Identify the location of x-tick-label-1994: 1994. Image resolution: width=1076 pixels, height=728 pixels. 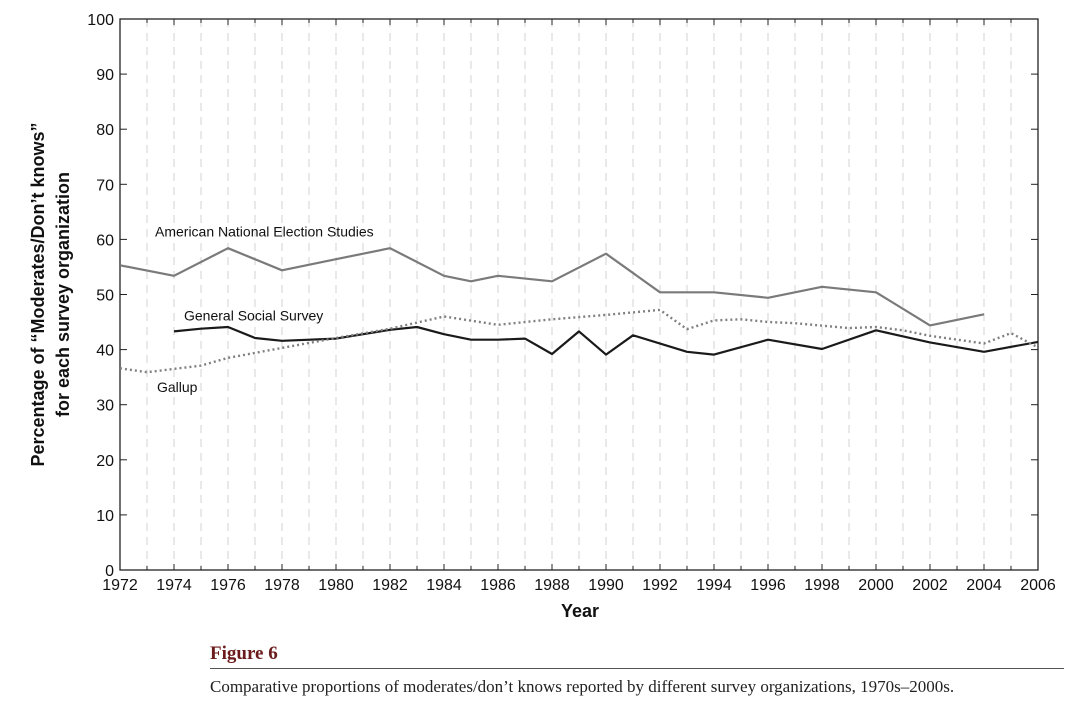
(714, 585).